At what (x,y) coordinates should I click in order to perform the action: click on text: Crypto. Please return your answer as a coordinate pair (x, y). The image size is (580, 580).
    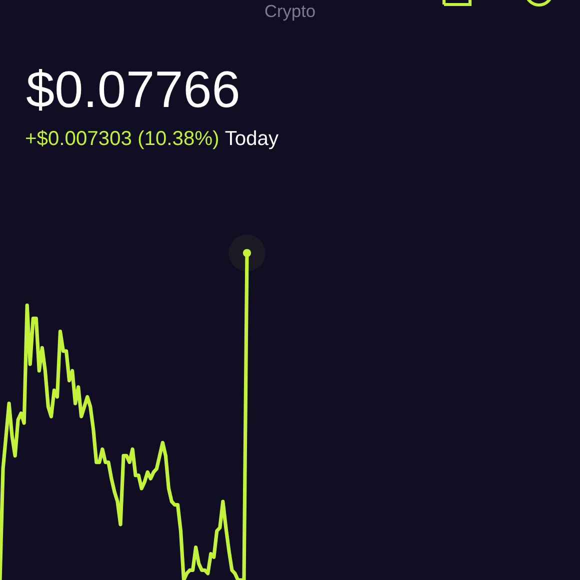
    Looking at the image, I should click on (290, 12).